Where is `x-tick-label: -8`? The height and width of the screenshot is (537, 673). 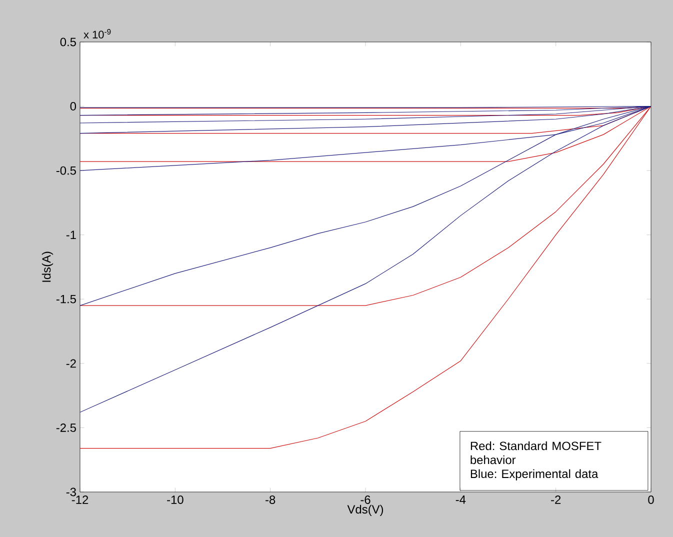 x-tick-label: -8 is located at coordinates (271, 500).